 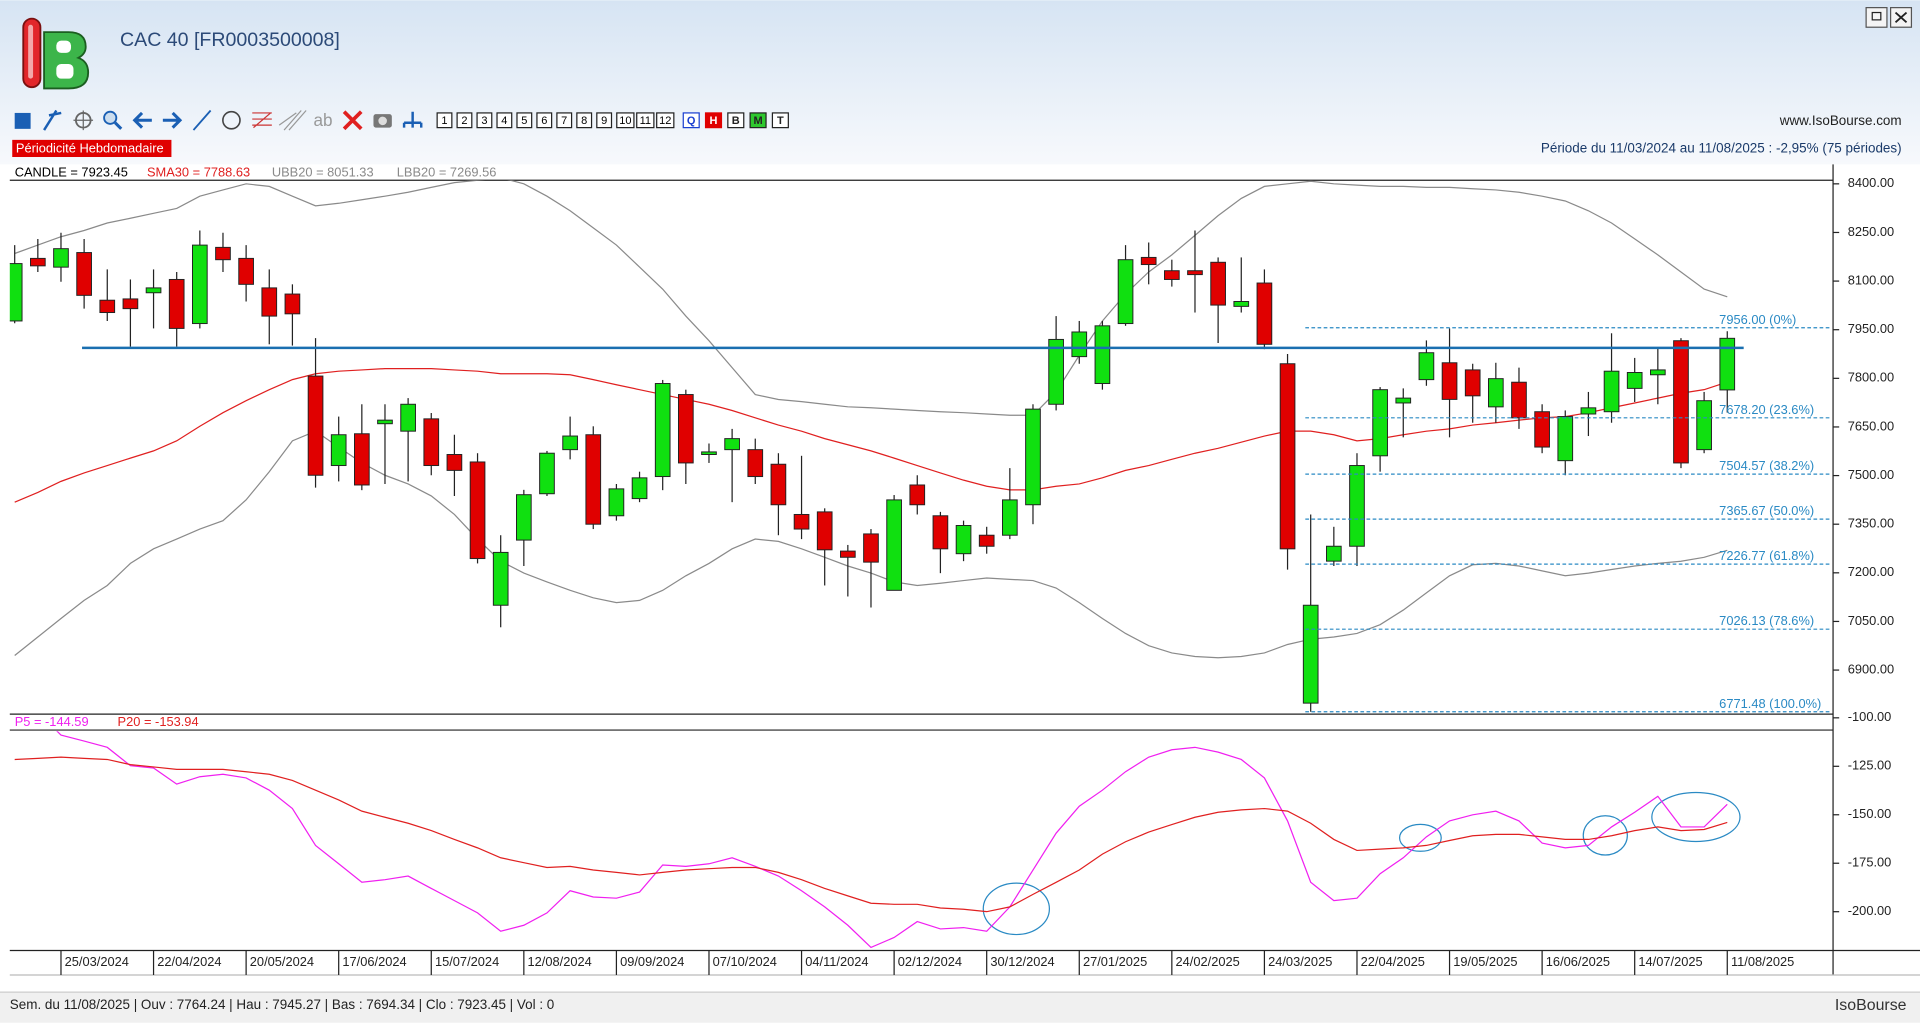 What do you see at coordinates (202, 120) in the screenshot?
I see `tool-line` at bounding box center [202, 120].